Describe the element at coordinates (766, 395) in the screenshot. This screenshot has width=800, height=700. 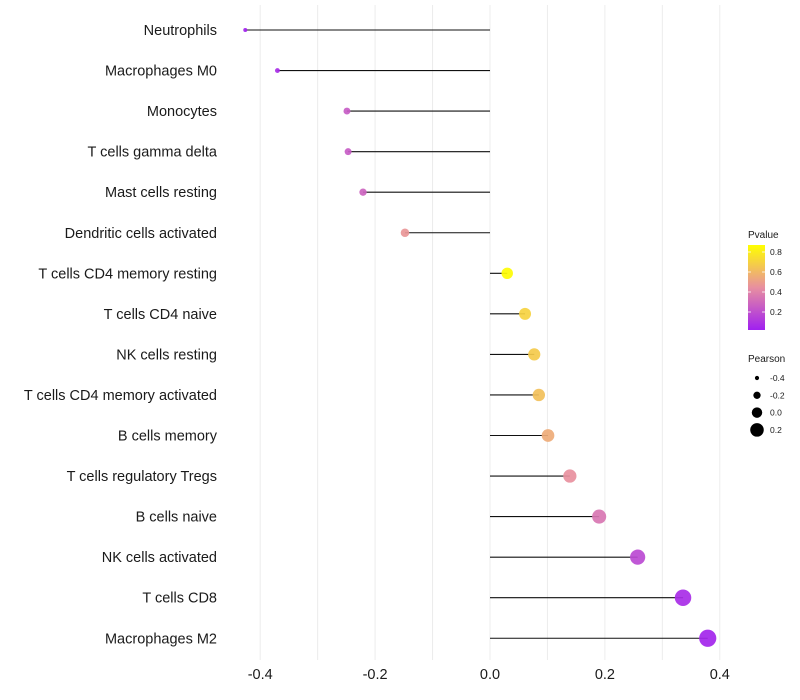
I see `pearson-legend: Pearson -0.4 -0.2 0.0 0.2` at that location.